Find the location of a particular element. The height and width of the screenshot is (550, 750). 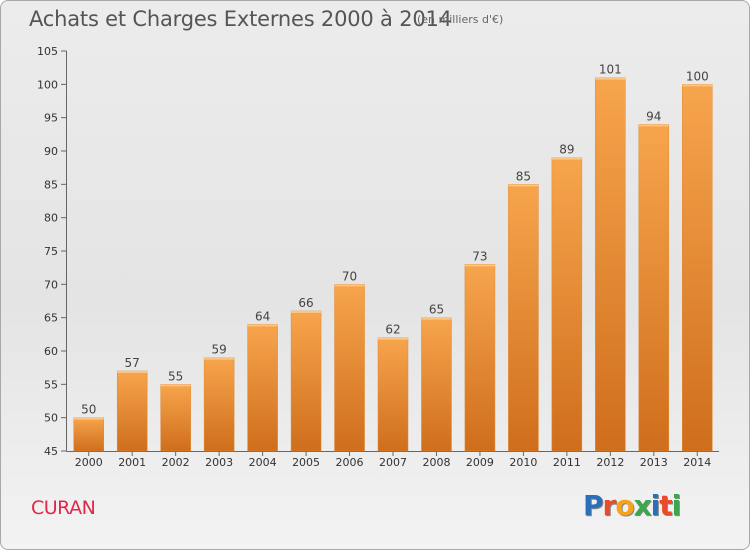

logo-letter: t is located at coordinates (665, 505).